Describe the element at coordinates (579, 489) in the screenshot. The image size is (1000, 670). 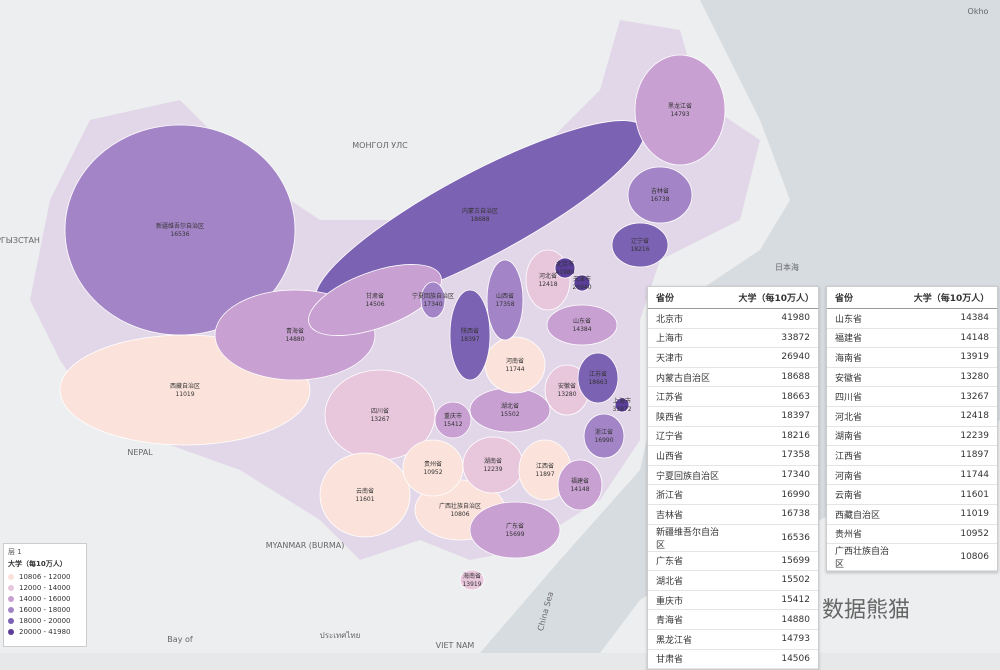
I see `province-value: 14148` at that location.